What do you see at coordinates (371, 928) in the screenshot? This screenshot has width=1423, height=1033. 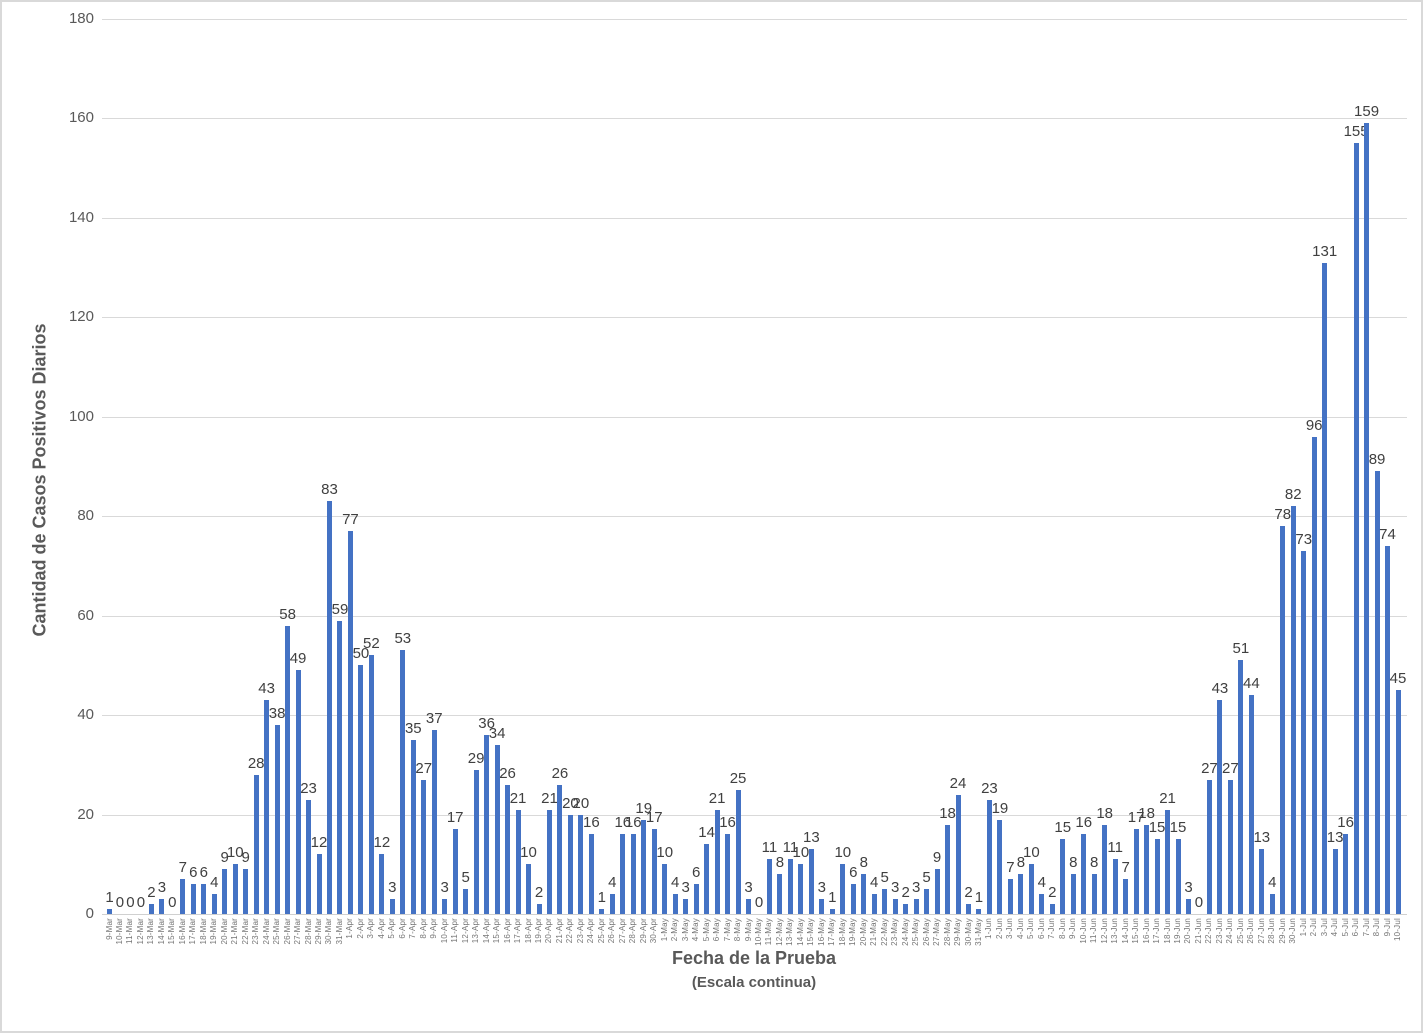 I see `x-tick-label: 3-Apr` at bounding box center [371, 928].